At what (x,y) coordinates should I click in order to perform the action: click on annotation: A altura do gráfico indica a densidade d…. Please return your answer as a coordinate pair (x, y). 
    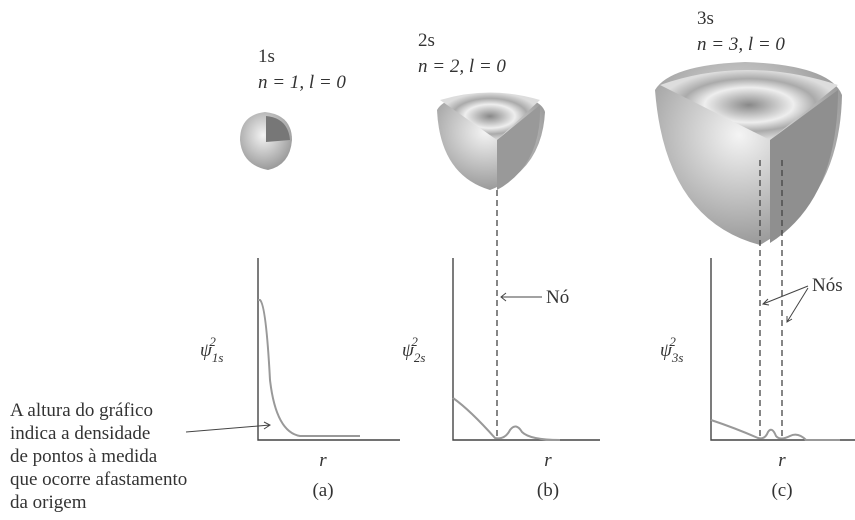
    Looking at the image, I should click on (98, 456).